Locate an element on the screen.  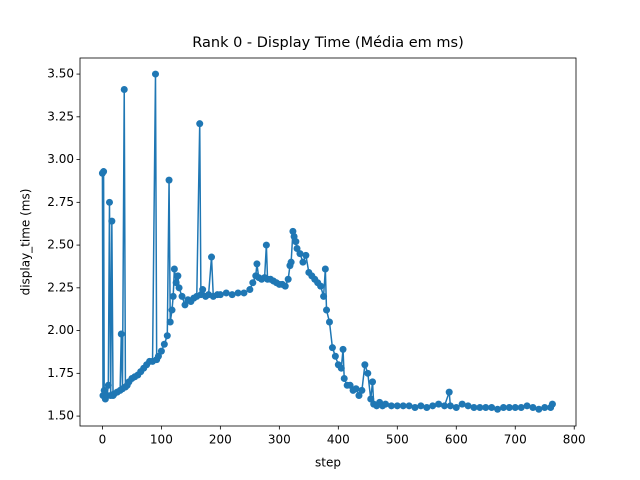
y-tick-label: 3.50 is located at coordinates (60, 74).